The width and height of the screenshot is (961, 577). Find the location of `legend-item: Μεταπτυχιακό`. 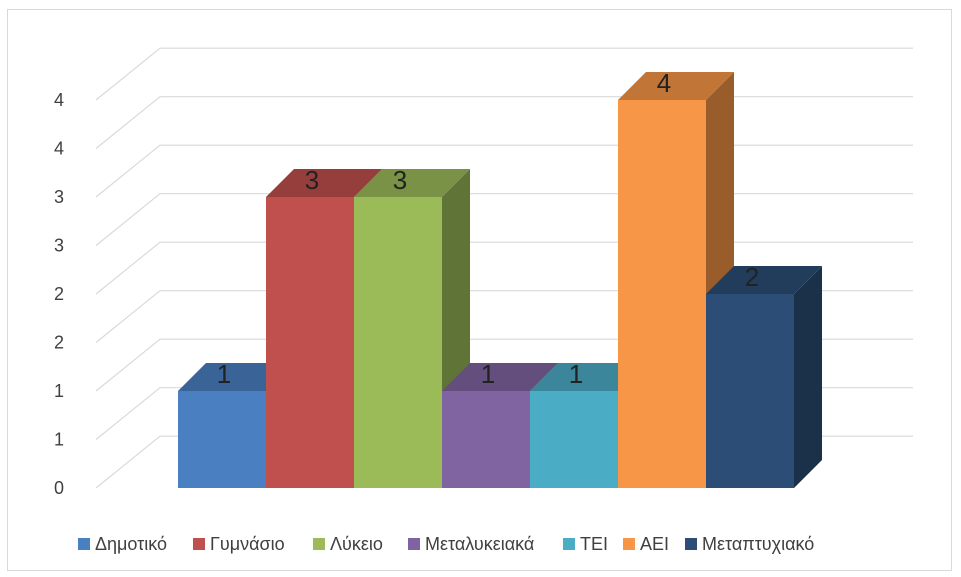

legend-item: Μεταπτυχιακό is located at coordinates (749, 544).